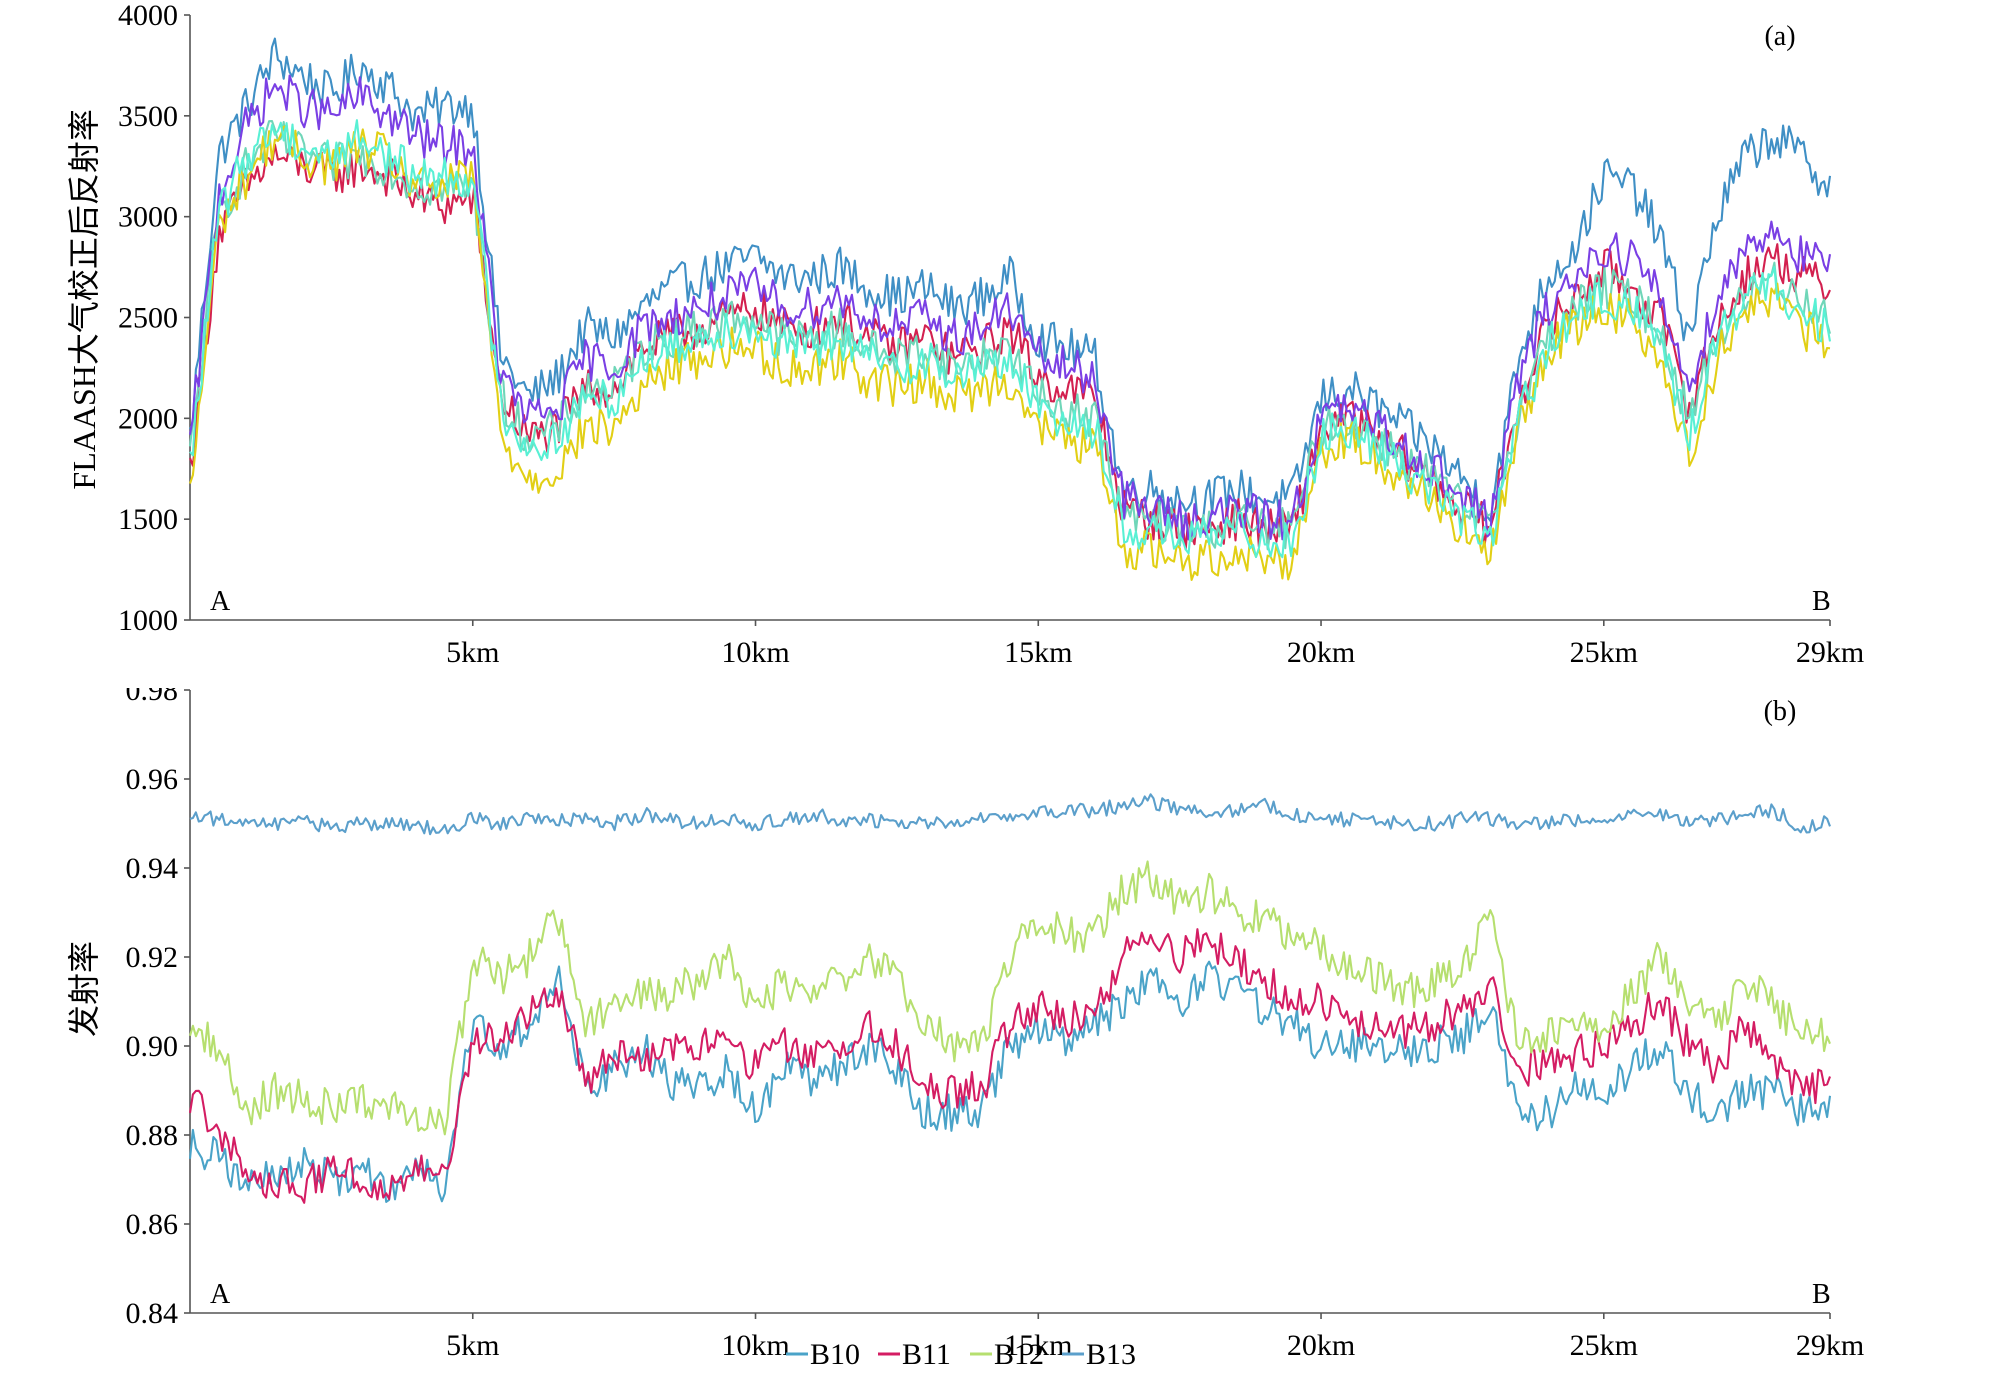 This screenshot has height=1376, width=2008. What do you see at coordinates (1023, 686) in the screenshot?
I see `legend-a: B4 B5 B6 B7 B8 B9` at bounding box center [1023, 686].